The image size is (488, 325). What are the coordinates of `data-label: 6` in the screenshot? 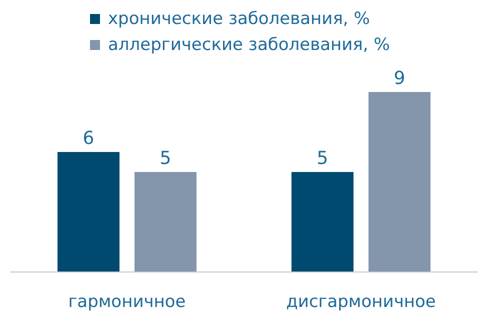 It's located at (88, 138).